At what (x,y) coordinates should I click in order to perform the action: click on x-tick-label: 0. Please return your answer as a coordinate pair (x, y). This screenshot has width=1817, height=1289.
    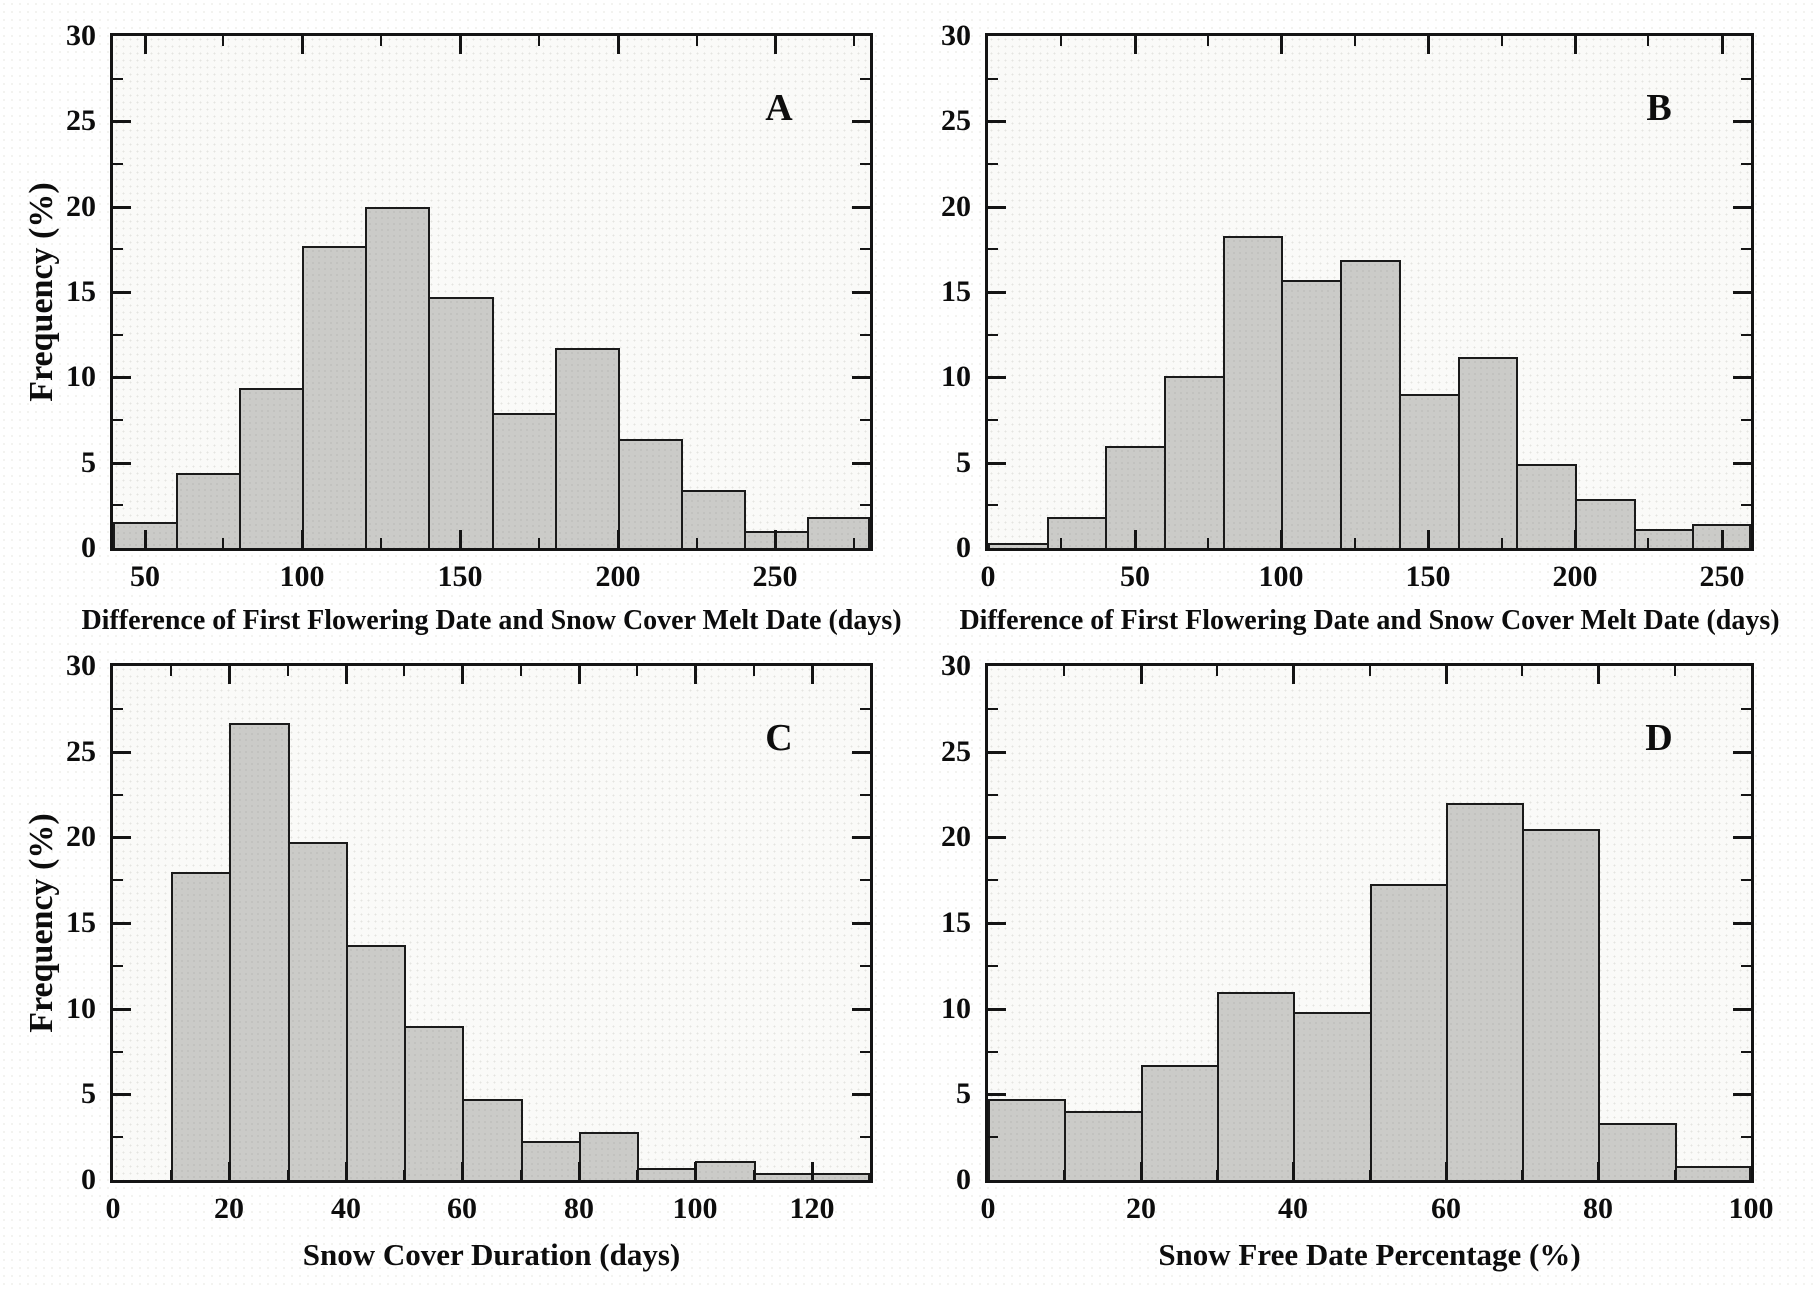
    Looking at the image, I should click on (988, 576).